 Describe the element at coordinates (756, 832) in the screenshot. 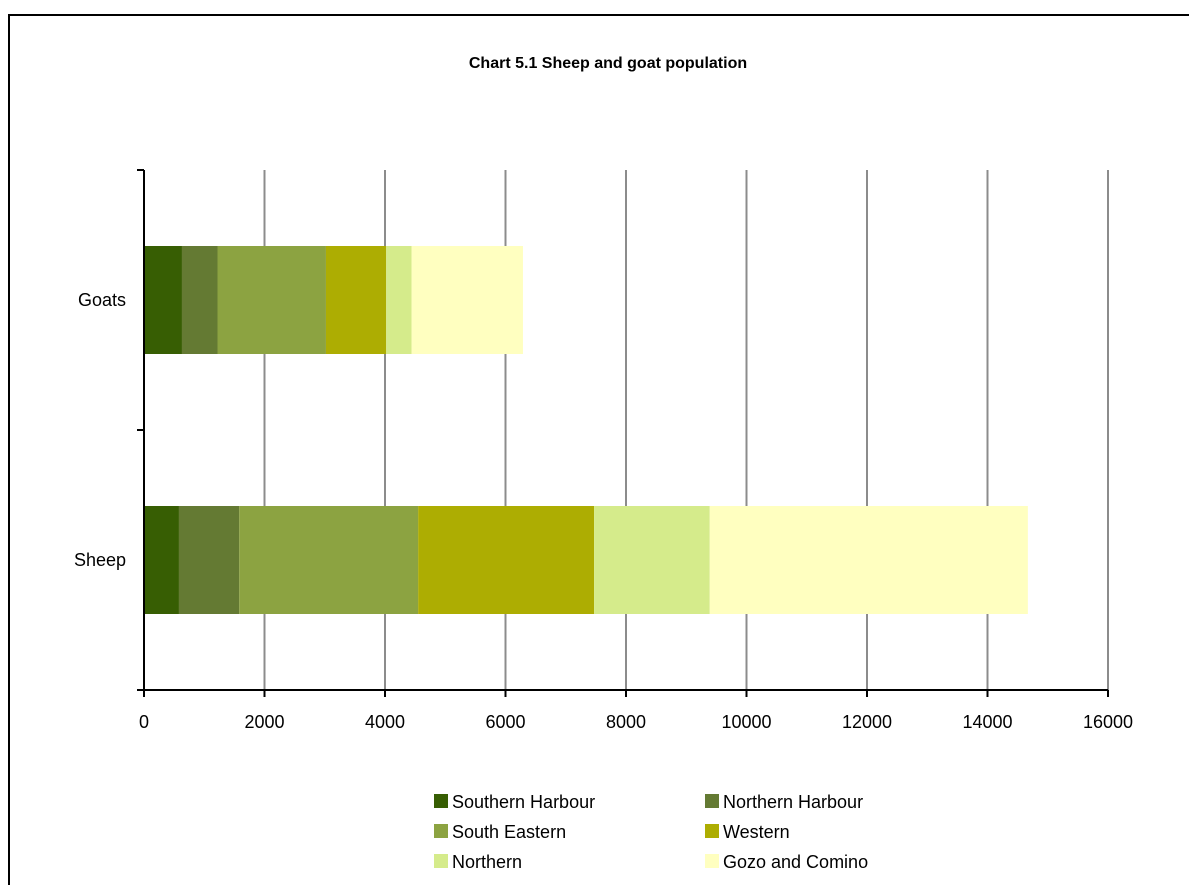

I see `legend-label: Western` at that location.